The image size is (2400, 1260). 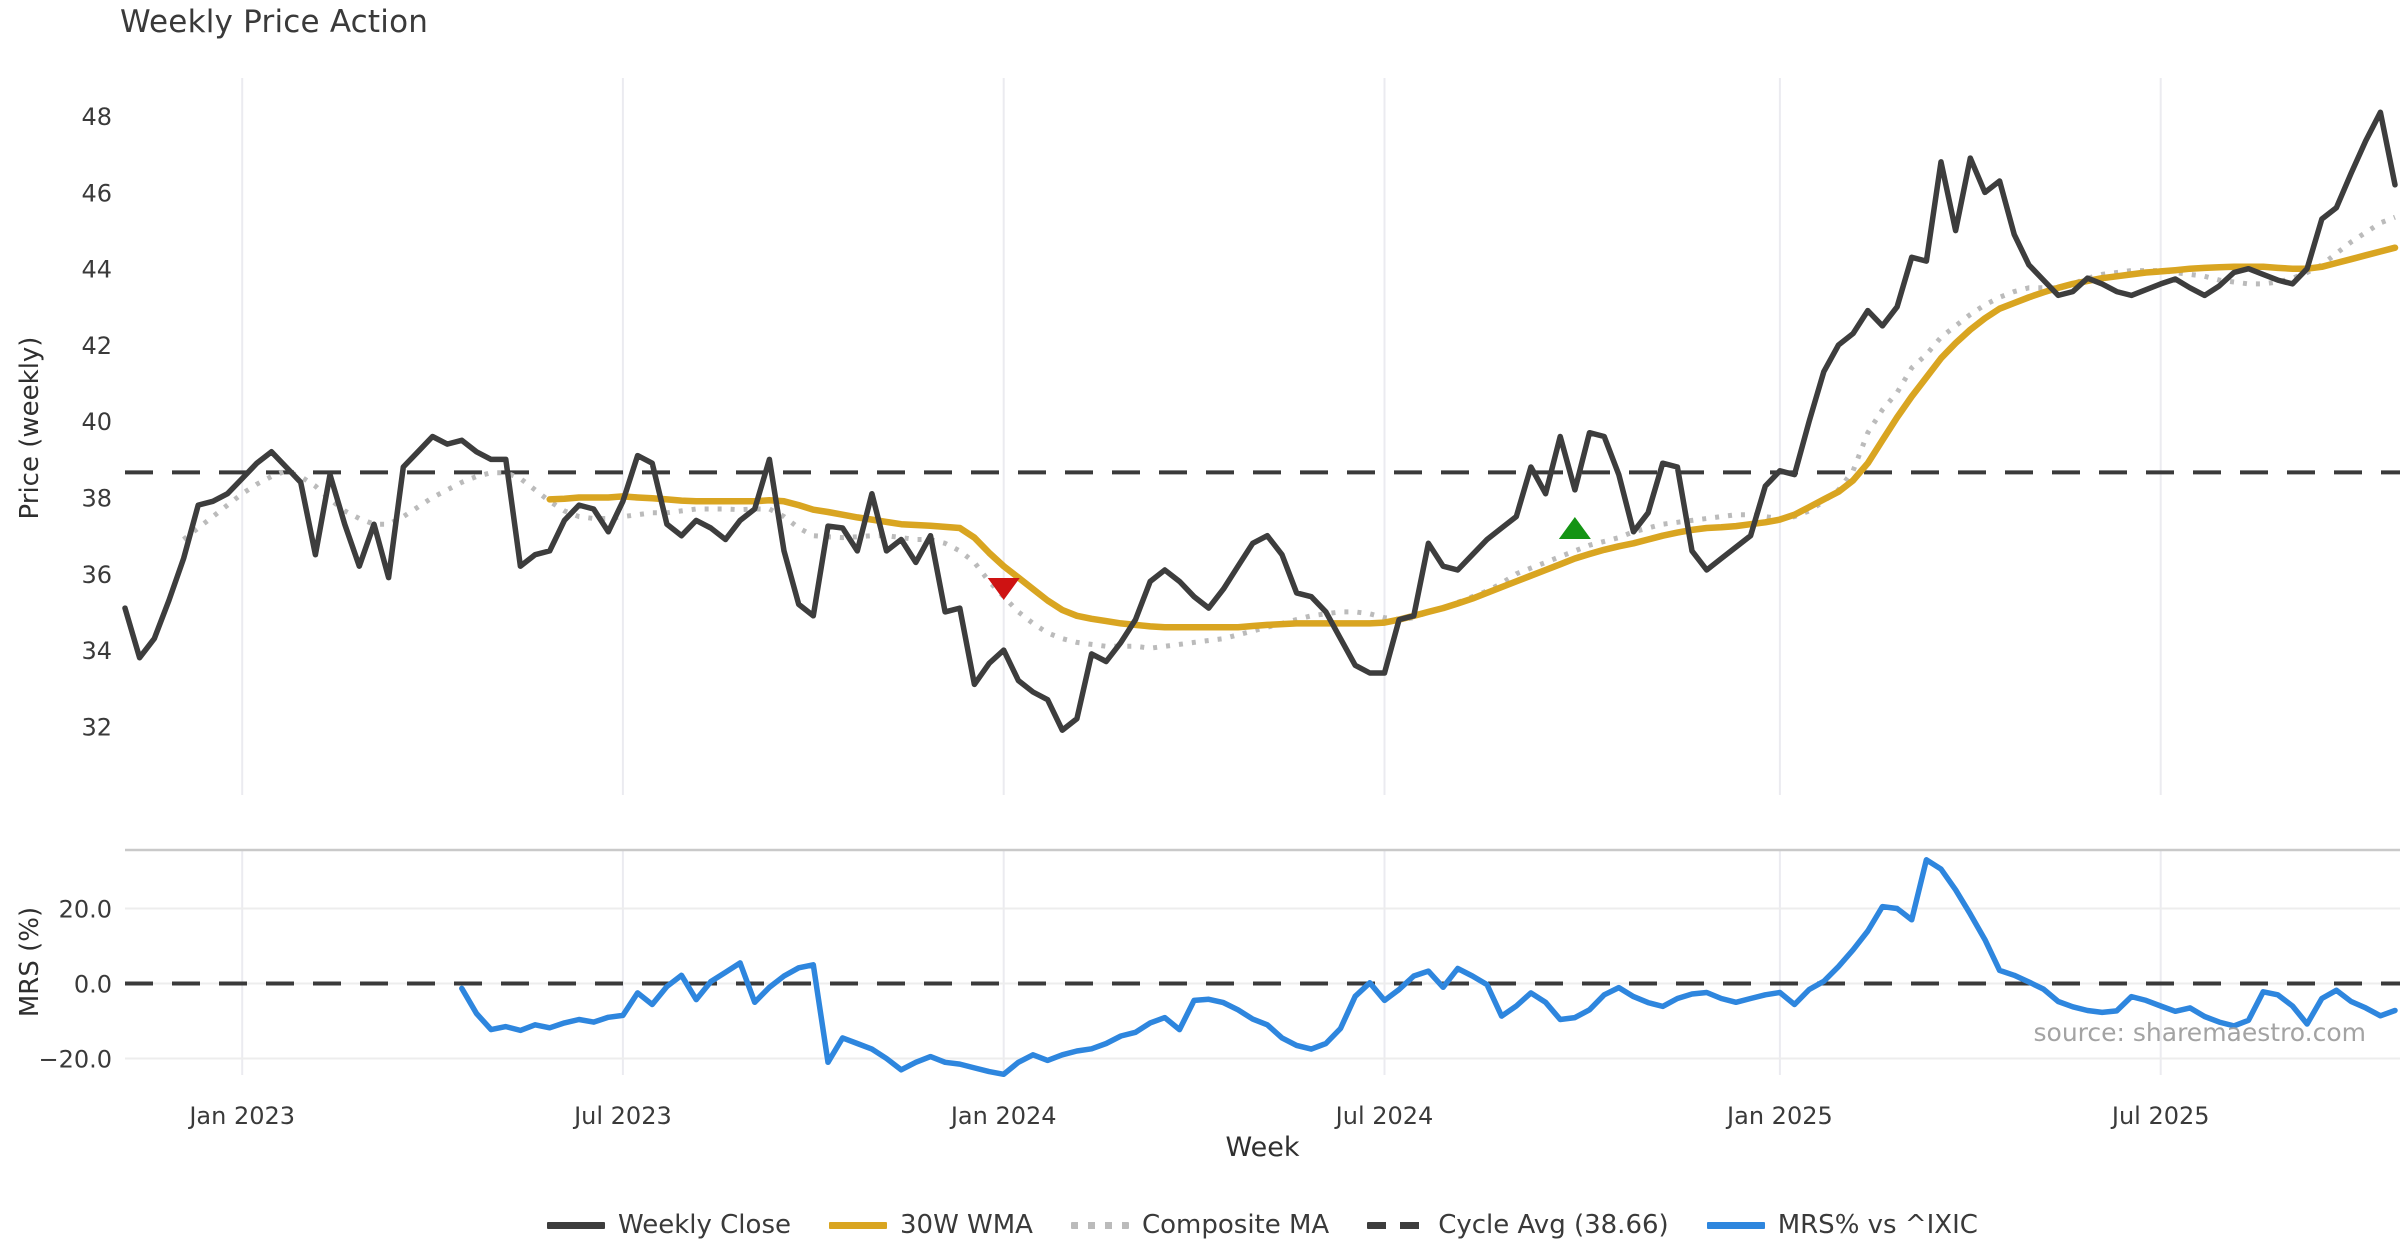 I want to click on mrs-y-tick-label: −20.0, so click(x=75, y=1060).